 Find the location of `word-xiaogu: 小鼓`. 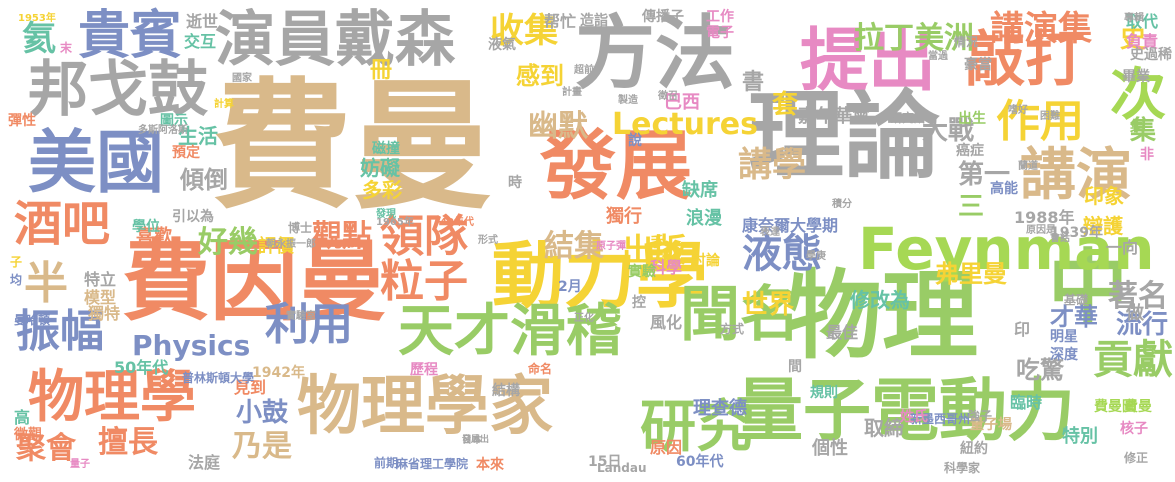

word-xiaogu: 小鼓 is located at coordinates (262, 413).